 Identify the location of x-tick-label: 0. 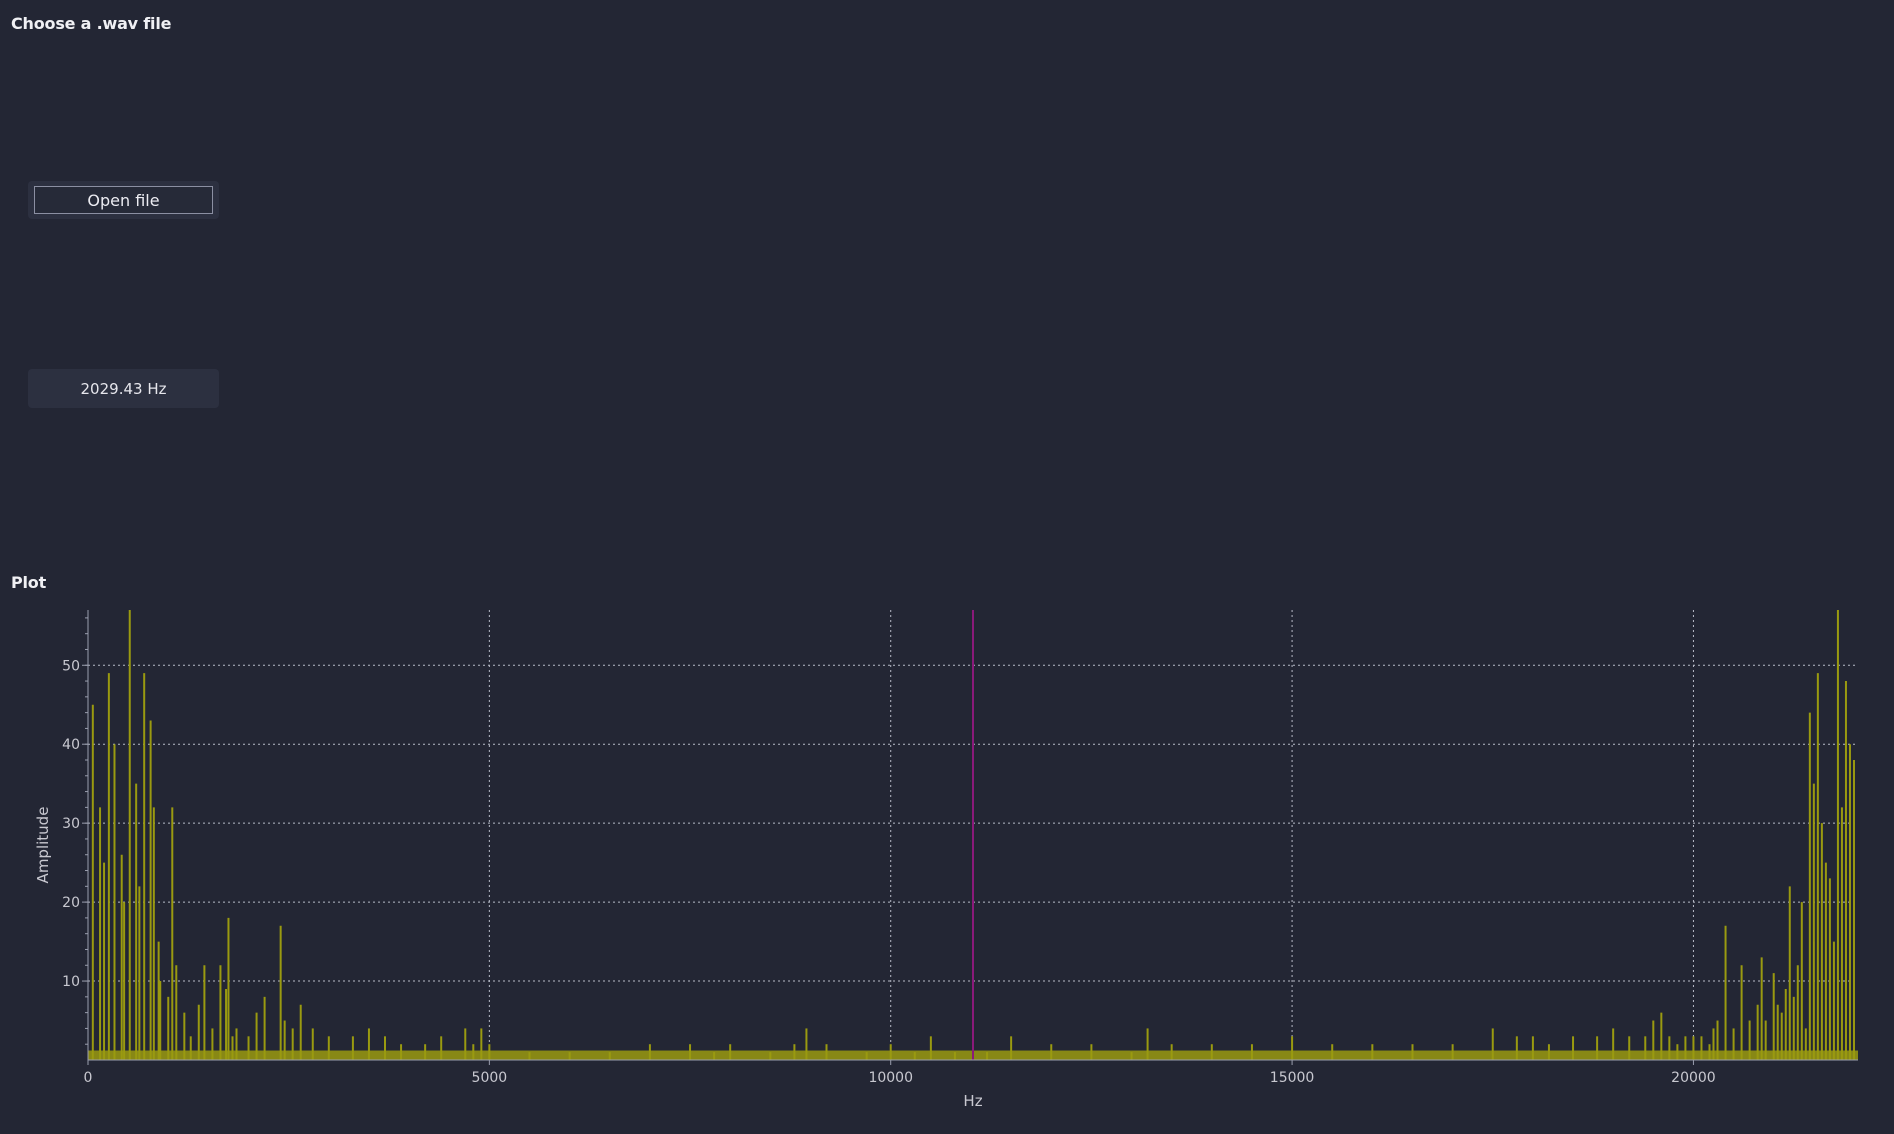
(88, 1078).